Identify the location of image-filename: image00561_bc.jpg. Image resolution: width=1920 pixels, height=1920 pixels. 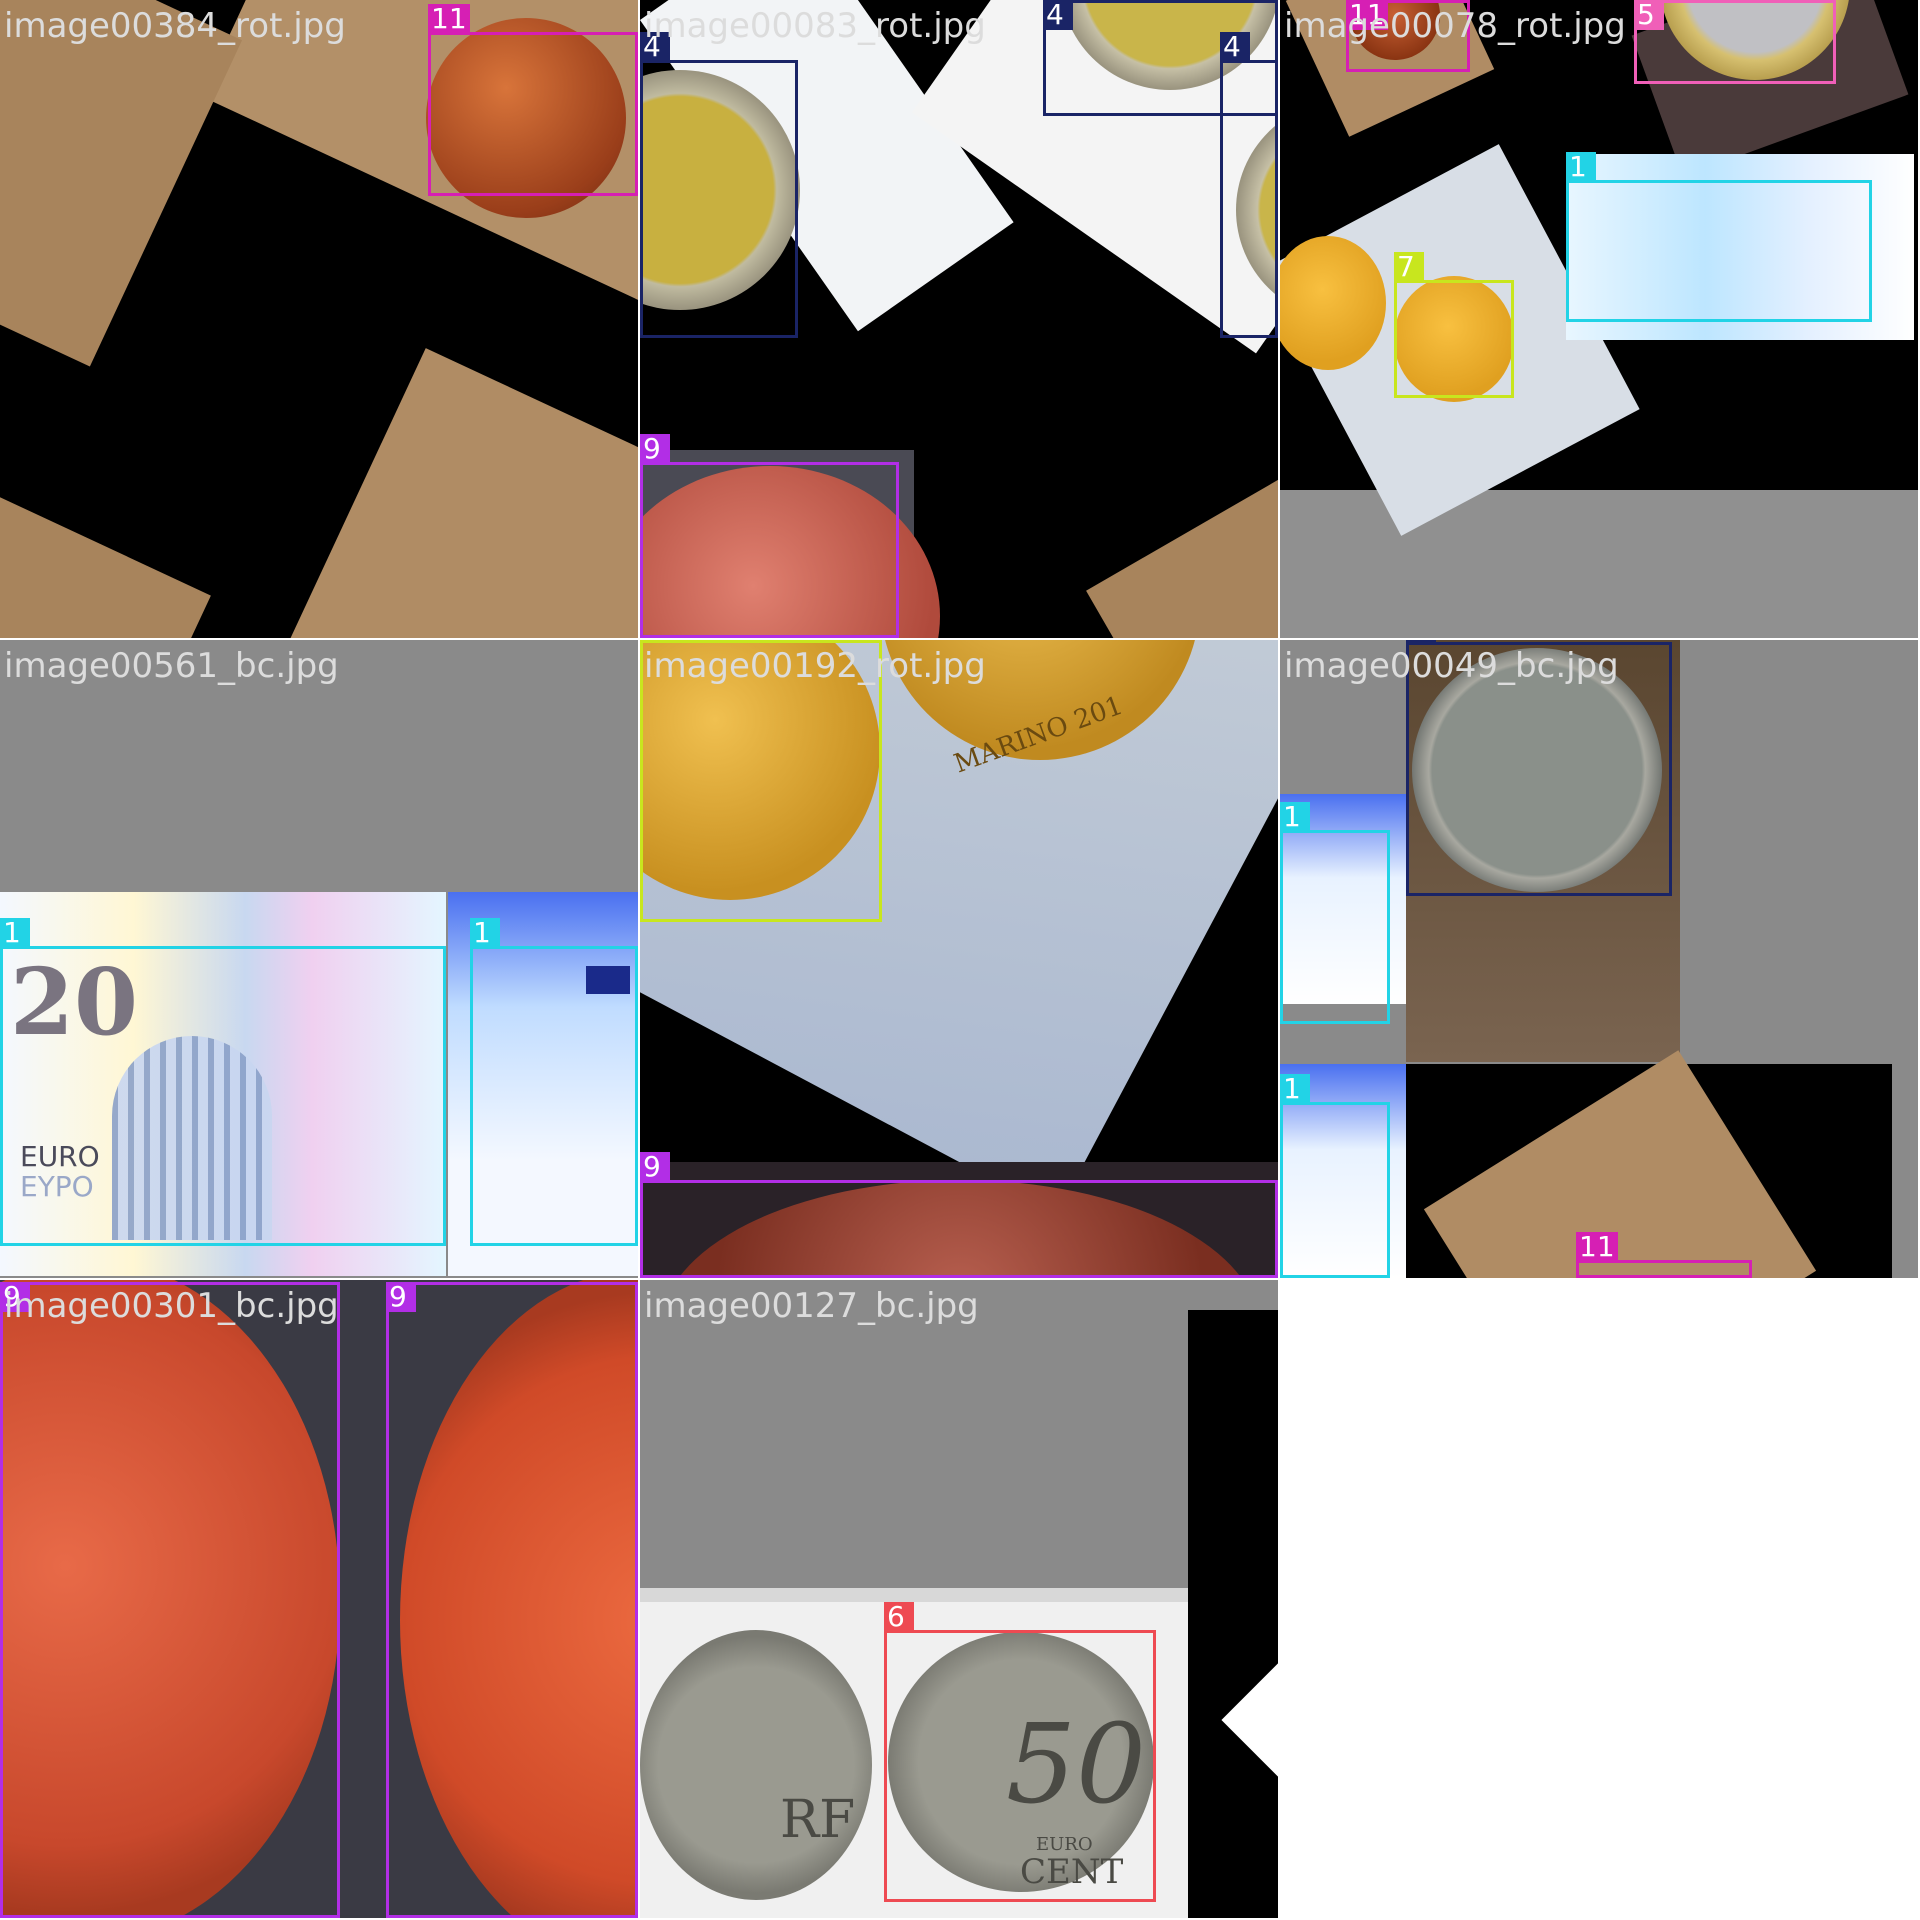
(171, 666).